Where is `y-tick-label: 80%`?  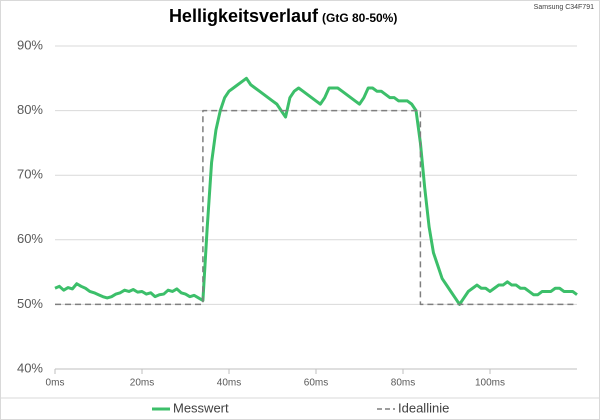 y-tick-label: 80% is located at coordinates (30, 109).